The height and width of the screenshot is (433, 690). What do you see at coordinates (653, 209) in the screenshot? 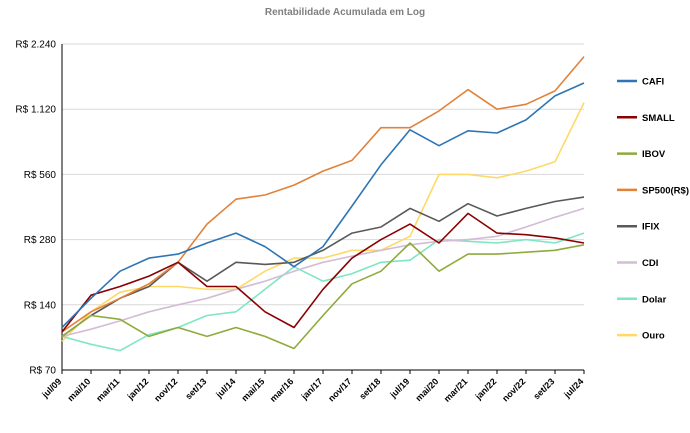
I see `legend: CAFI SMALL IBOV SP500(R$) IFIX CDI Dolar Ouro` at bounding box center [653, 209].